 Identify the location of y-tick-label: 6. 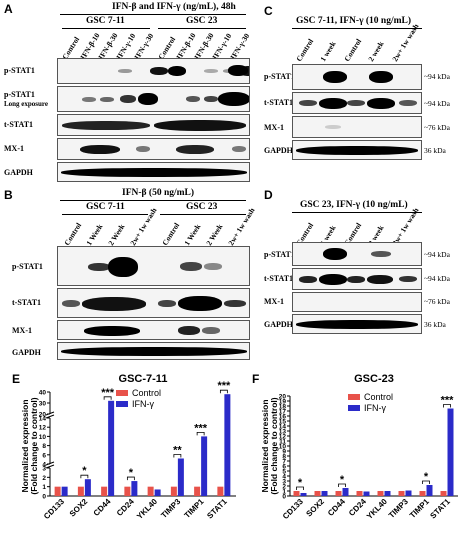
(284, 467).